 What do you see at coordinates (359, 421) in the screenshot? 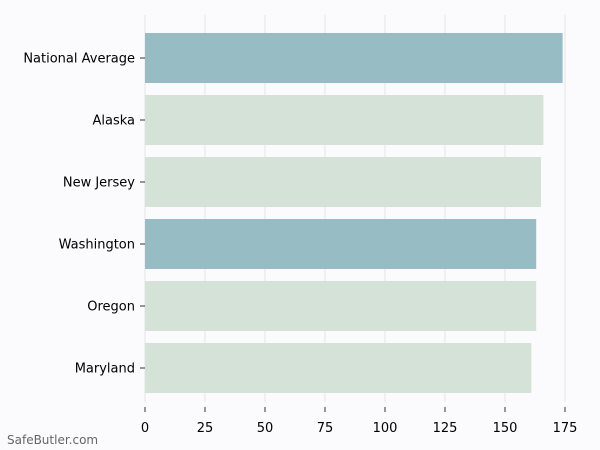
I see `x-axis-ticks: 0 25 50 75 100 125 150 175` at bounding box center [359, 421].